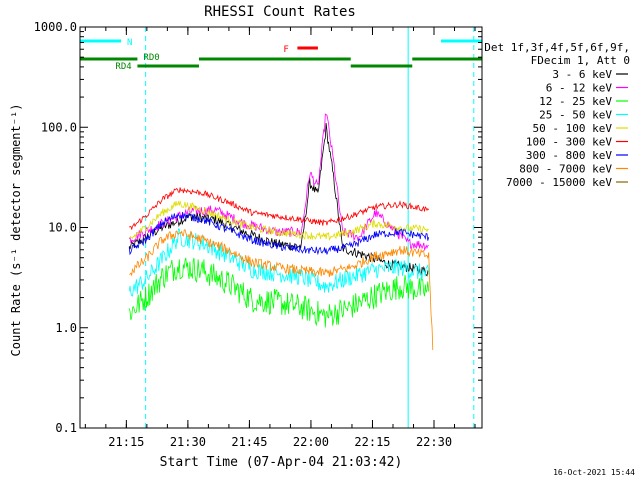 The width and height of the screenshot is (640, 480). What do you see at coordinates (280, 12) in the screenshot?
I see `chart-title: RHESSI Count Rates` at bounding box center [280, 12].